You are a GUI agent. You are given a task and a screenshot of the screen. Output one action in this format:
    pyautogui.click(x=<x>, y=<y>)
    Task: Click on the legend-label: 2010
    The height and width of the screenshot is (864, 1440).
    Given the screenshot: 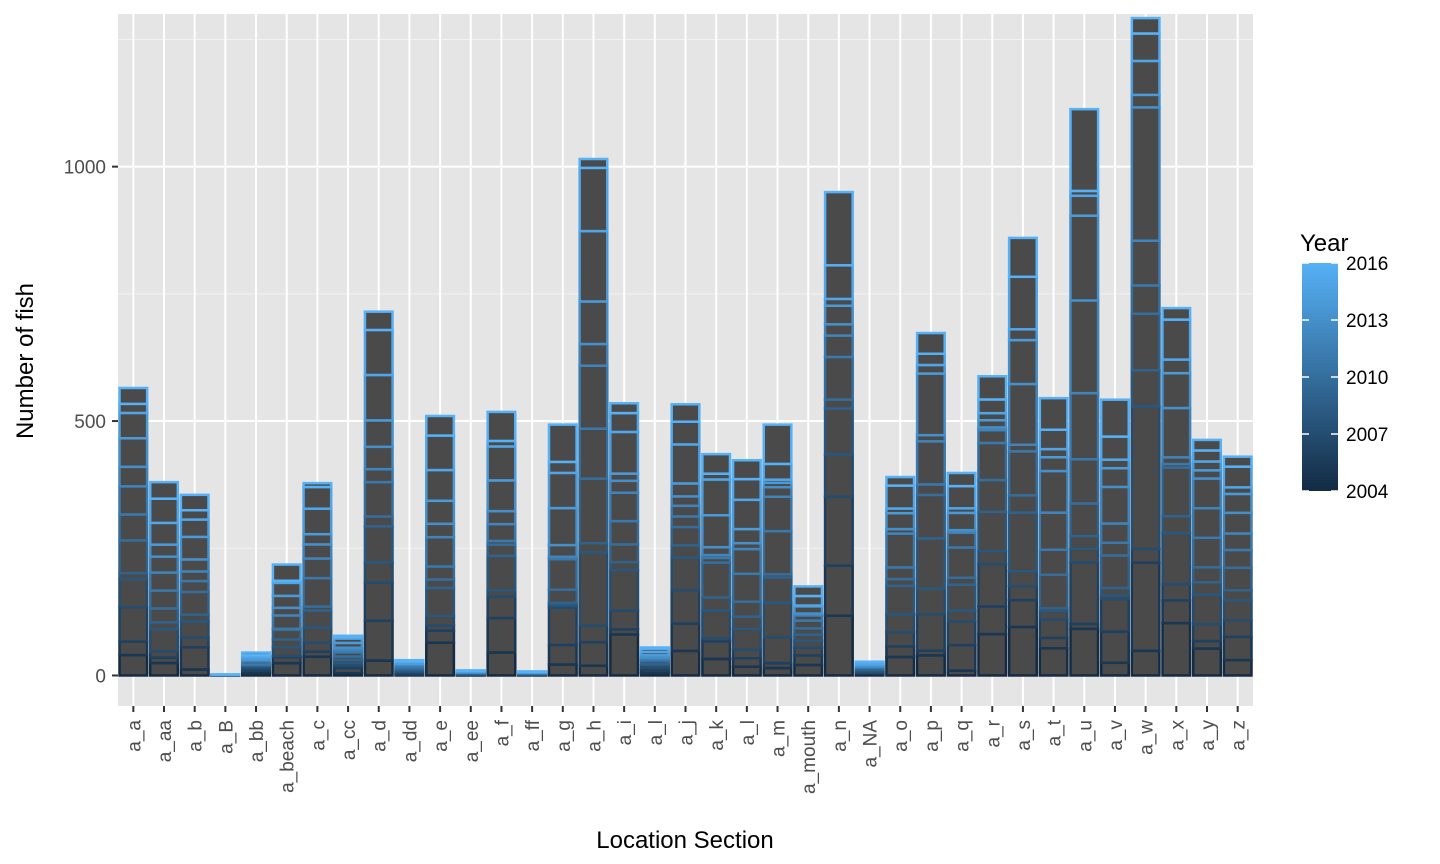 What is the action you would take?
    pyautogui.click(x=1367, y=378)
    